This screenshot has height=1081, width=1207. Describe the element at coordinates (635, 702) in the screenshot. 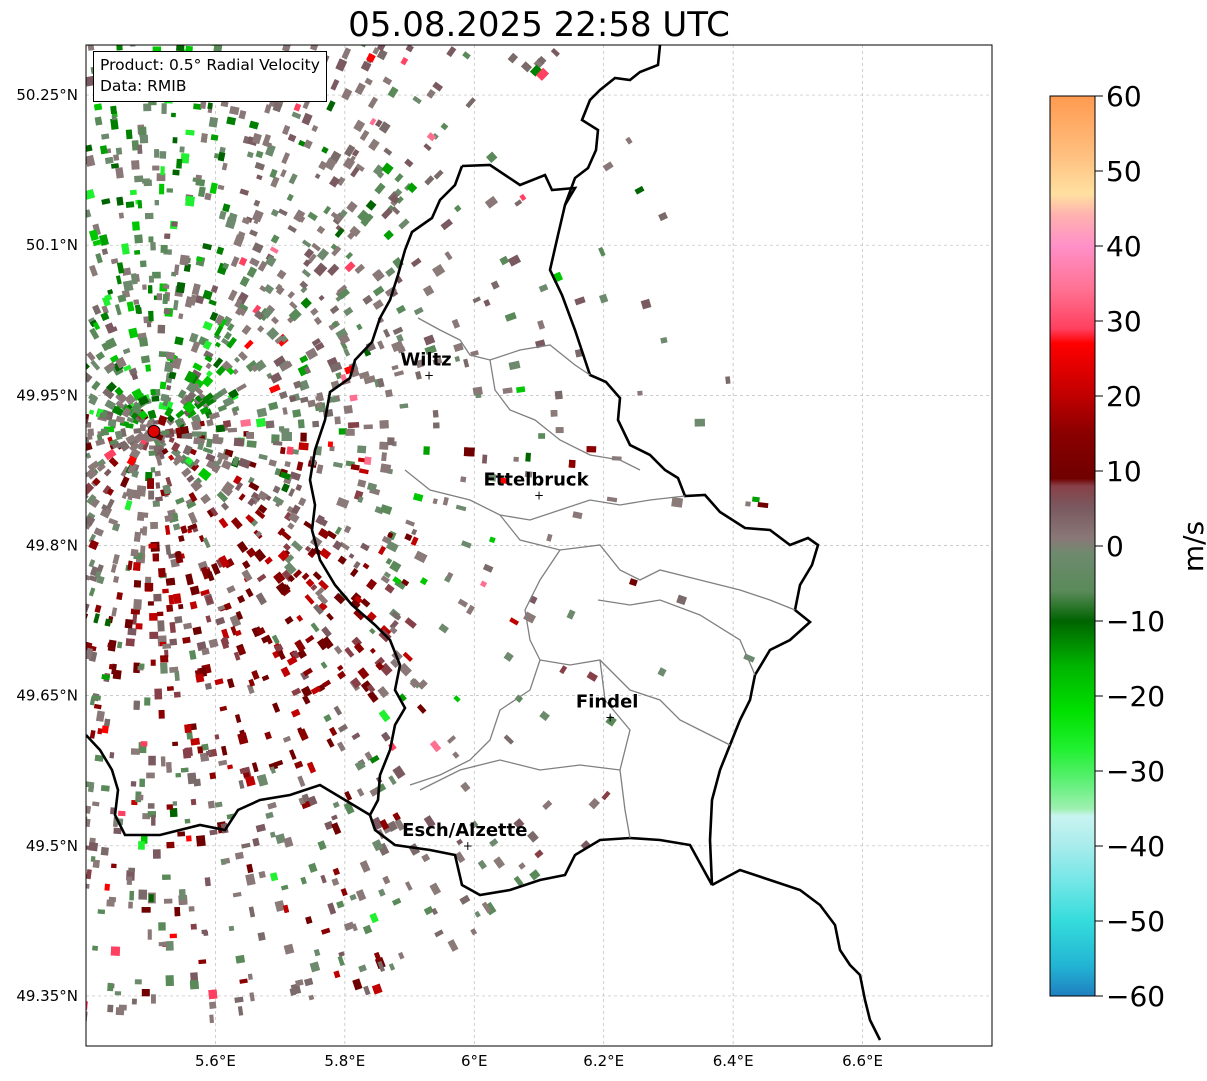

I see `canton-line` at that location.